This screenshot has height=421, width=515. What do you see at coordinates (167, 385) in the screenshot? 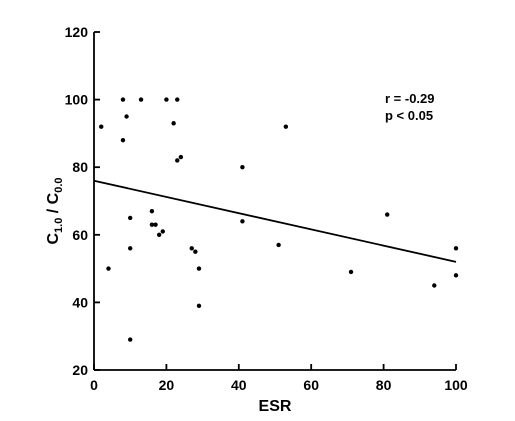
I see `x-tick-label: 20` at bounding box center [167, 385].